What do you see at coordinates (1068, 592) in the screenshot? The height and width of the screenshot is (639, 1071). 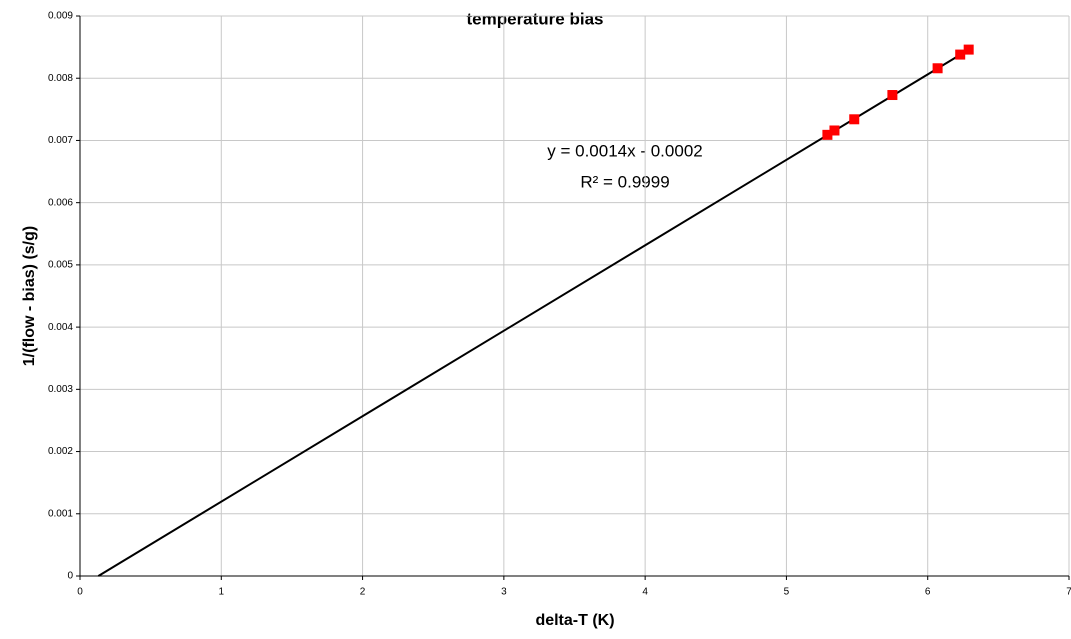 I see `x-tick-label: 7` at bounding box center [1068, 592].